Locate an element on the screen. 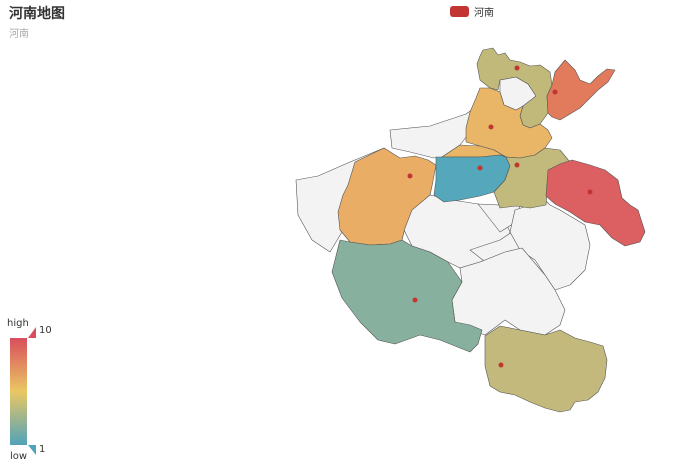 The image size is (696, 465). visual-map-high-text: high is located at coordinates (18, 323).